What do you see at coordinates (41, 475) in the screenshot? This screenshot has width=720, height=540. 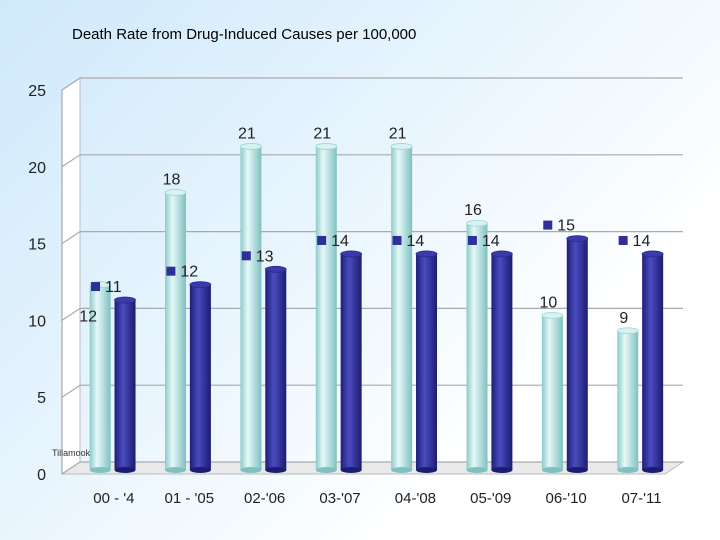 I see `y-tick-label: 0` at bounding box center [41, 475].